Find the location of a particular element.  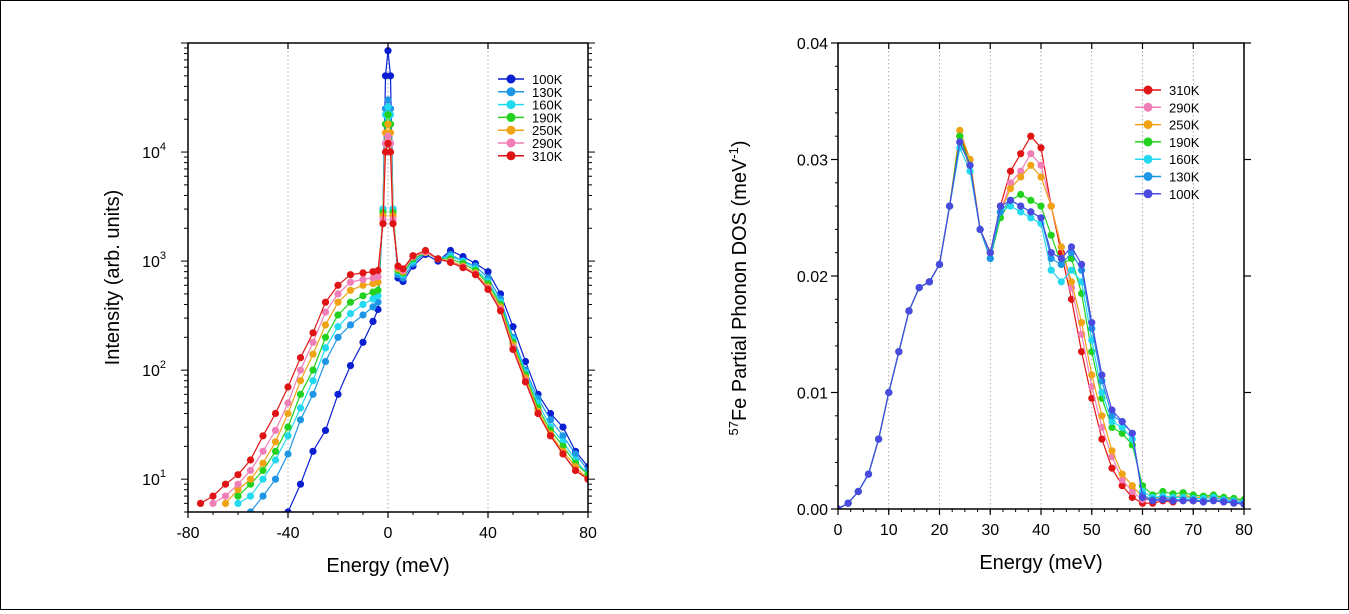

legend-marker-250K is located at coordinates (511, 130).